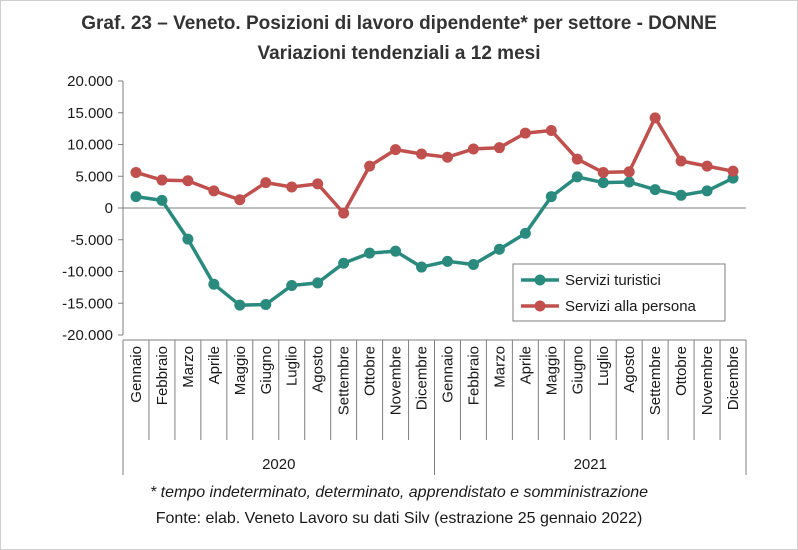 This screenshot has width=798, height=550. Describe the element at coordinates (590, 464) in the screenshot. I see `year-label: 2021` at that location.